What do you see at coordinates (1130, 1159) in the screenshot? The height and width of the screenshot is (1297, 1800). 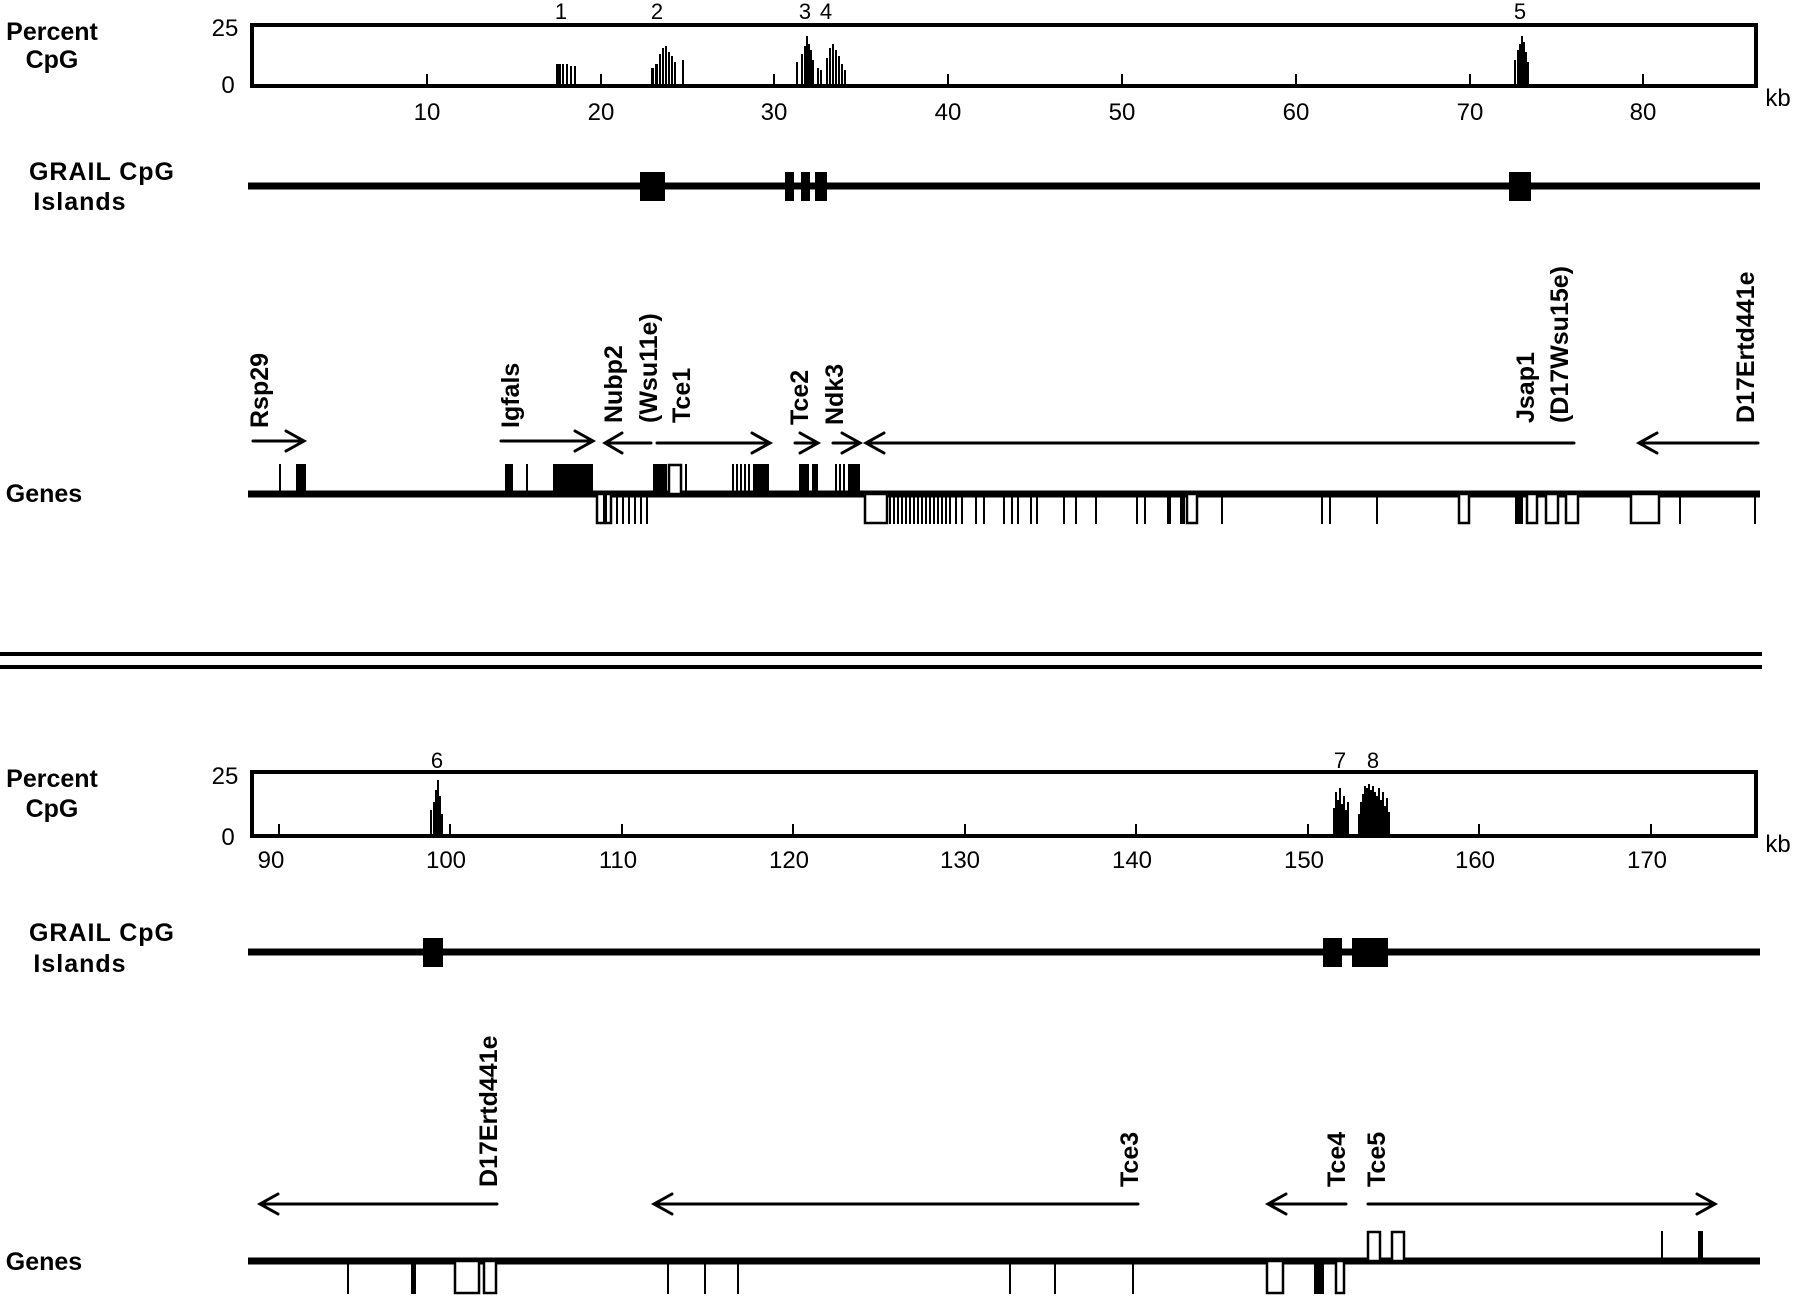 I see `gene-name-tce3: Tce3` at bounding box center [1130, 1159].